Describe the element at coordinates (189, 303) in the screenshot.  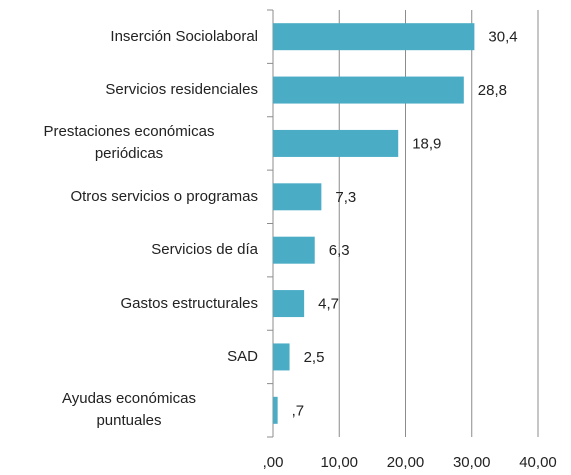
I see `category-label: Gastos estructurales` at that location.